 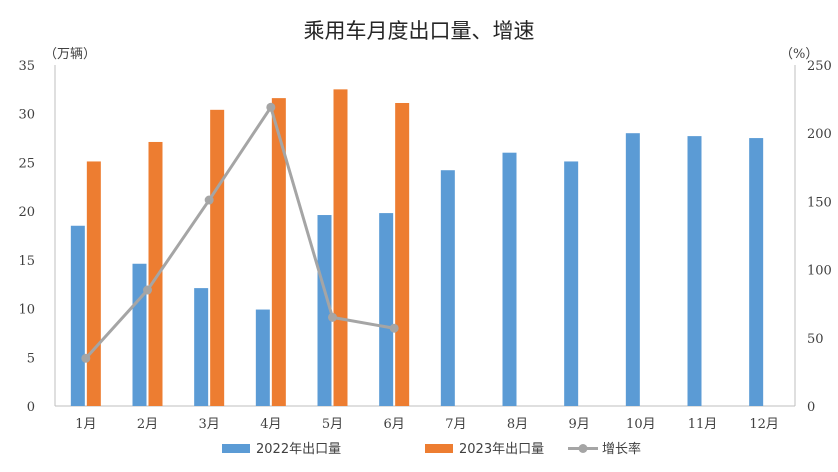 What do you see at coordinates (217, 258) in the screenshot?
I see `bar-2023年出口量-3月` at bounding box center [217, 258].